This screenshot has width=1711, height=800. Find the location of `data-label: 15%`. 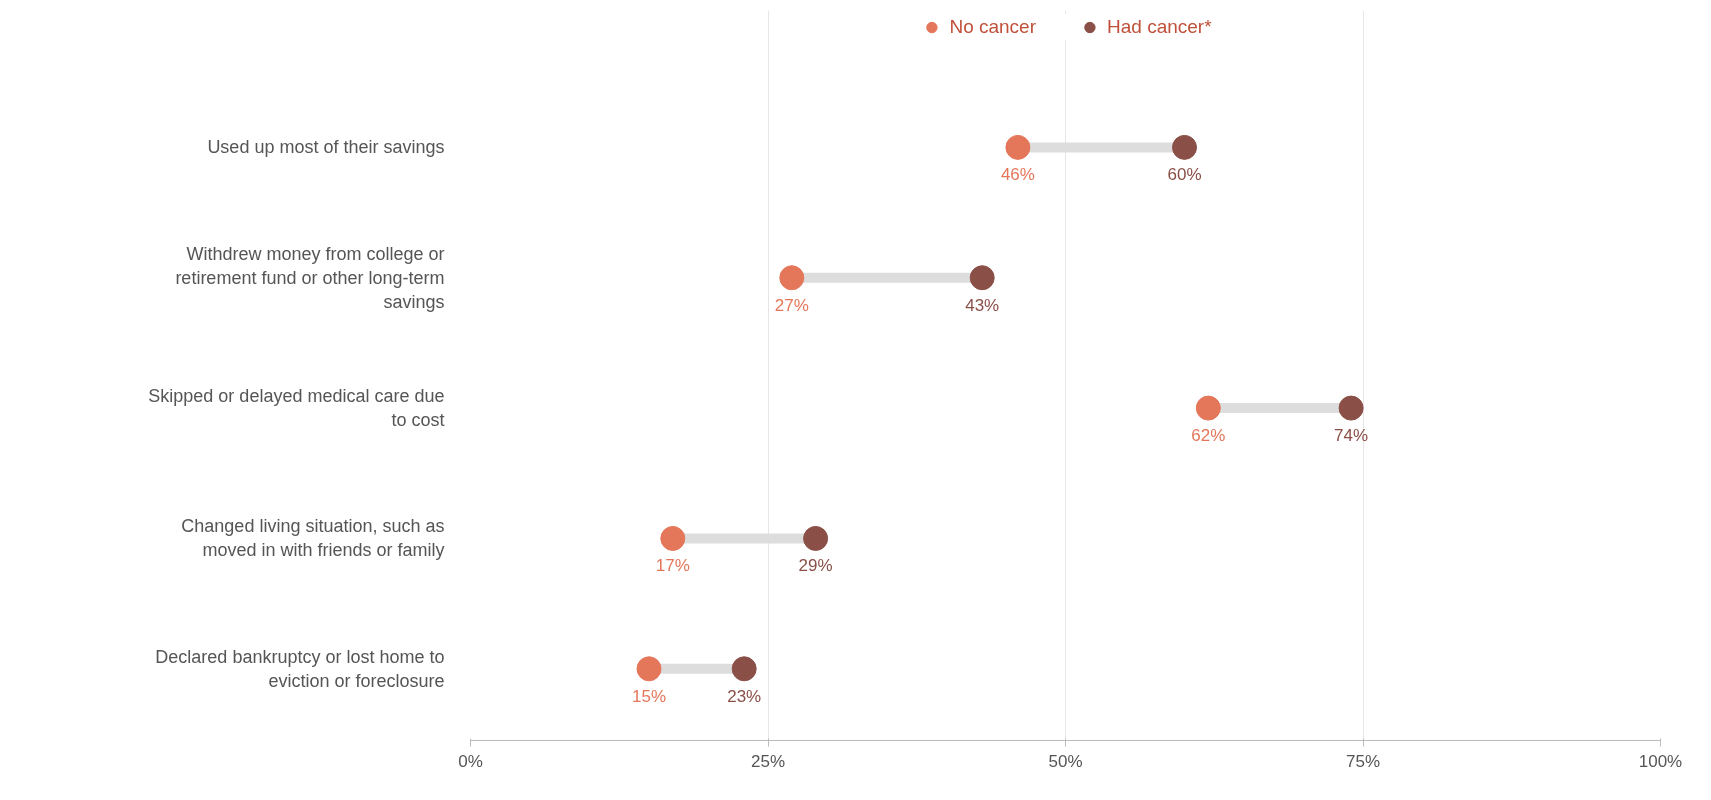

data-label: 15% is located at coordinates (649, 696).